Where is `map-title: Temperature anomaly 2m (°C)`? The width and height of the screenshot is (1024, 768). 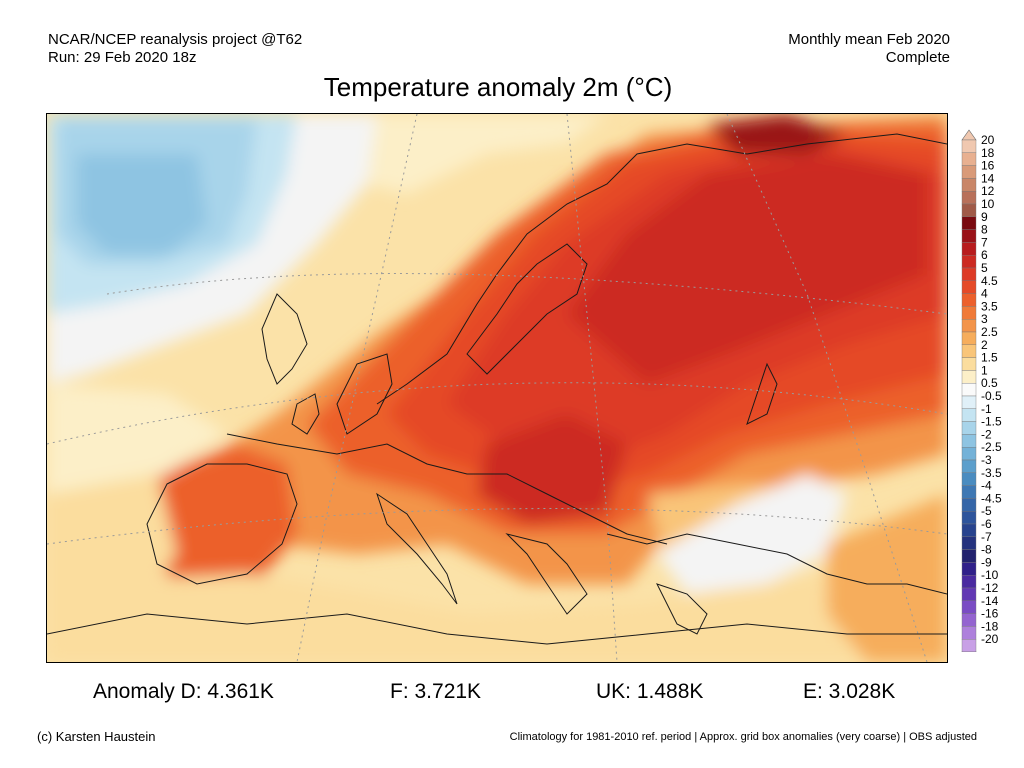 map-title: Temperature anomaly 2m (°C) is located at coordinates (498, 87).